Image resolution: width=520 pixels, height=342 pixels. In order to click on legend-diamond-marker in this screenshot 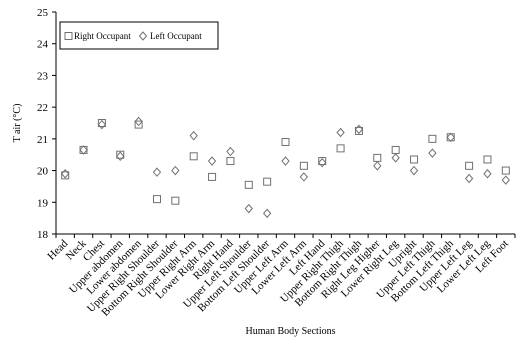, I will do `click(143, 36)`.